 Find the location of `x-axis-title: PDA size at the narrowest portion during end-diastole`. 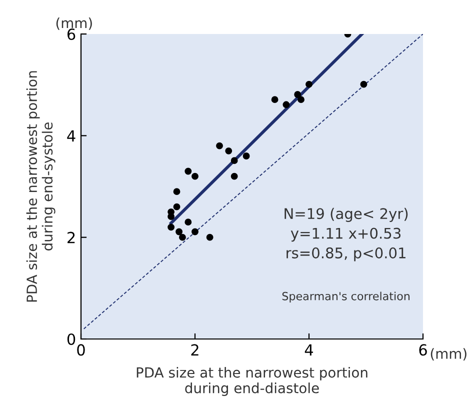

x-axis-title: PDA size at the narrowest portion during end-diastole is located at coordinates (252, 381).